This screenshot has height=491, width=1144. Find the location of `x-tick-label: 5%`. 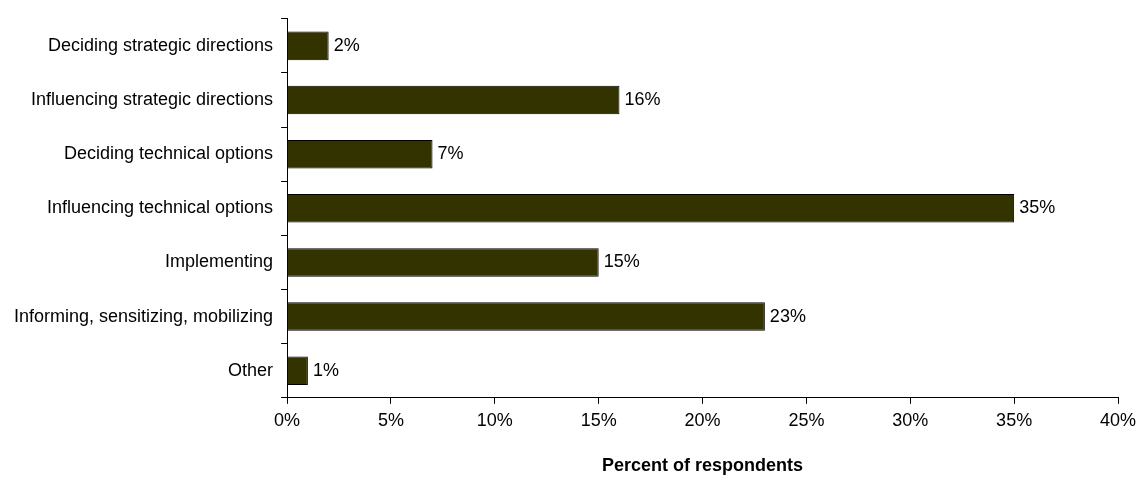

x-tick-label: 5% is located at coordinates (390, 419).